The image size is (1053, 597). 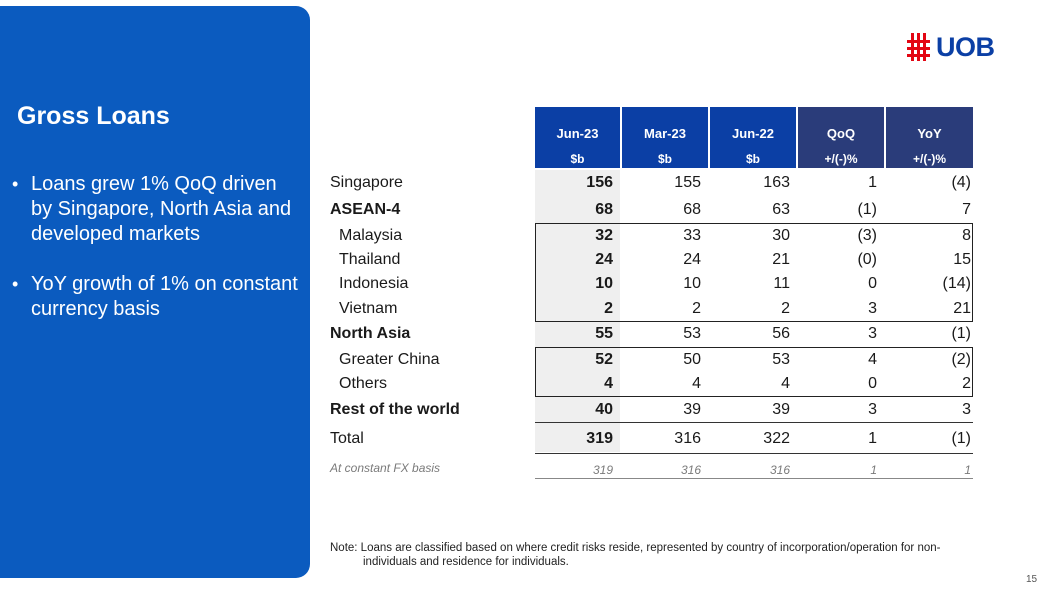 I want to click on column-header: QoQ +/(-)%, so click(x=841, y=137).